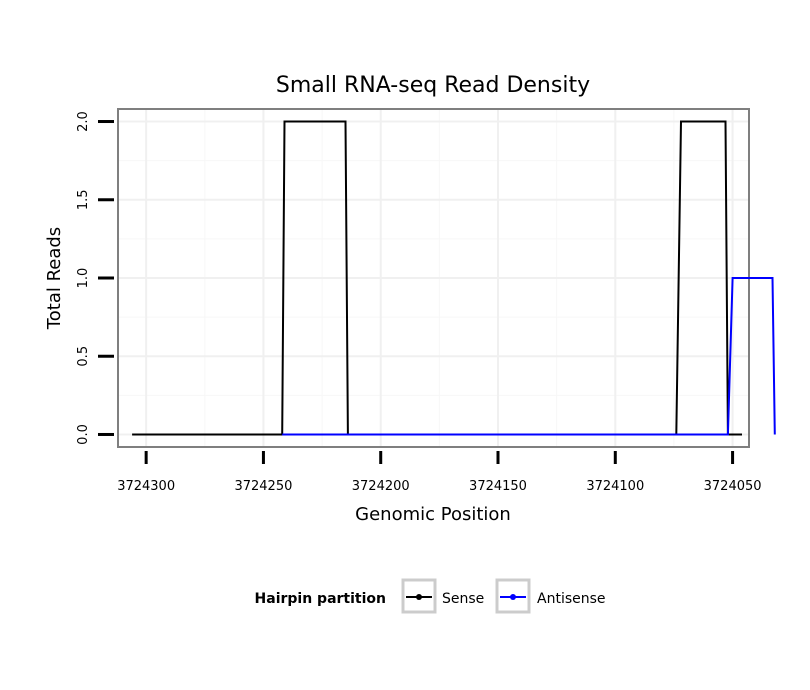 The image size is (810, 690). Describe the element at coordinates (83, 278) in the screenshot. I see `y-tick-label: 1.0` at that location.